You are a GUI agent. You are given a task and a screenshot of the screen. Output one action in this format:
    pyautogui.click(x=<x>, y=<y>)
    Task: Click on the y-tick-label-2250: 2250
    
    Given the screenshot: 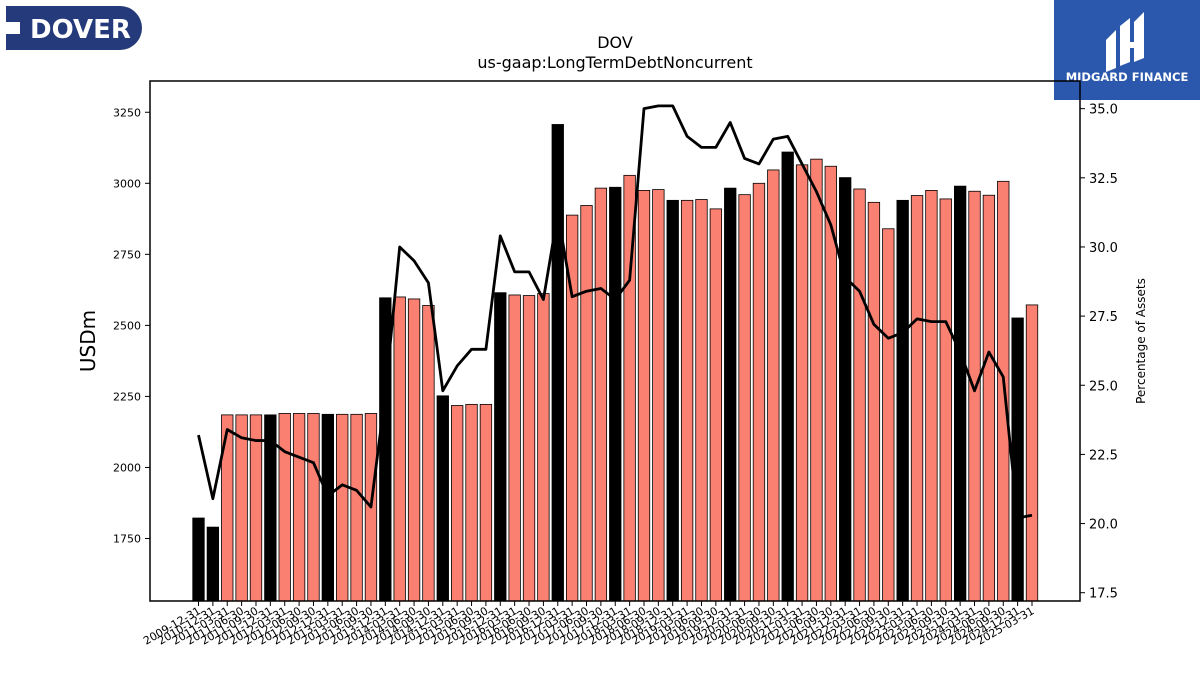 What is the action you would take?
    pyautogui.click(x=127, y=396)
    